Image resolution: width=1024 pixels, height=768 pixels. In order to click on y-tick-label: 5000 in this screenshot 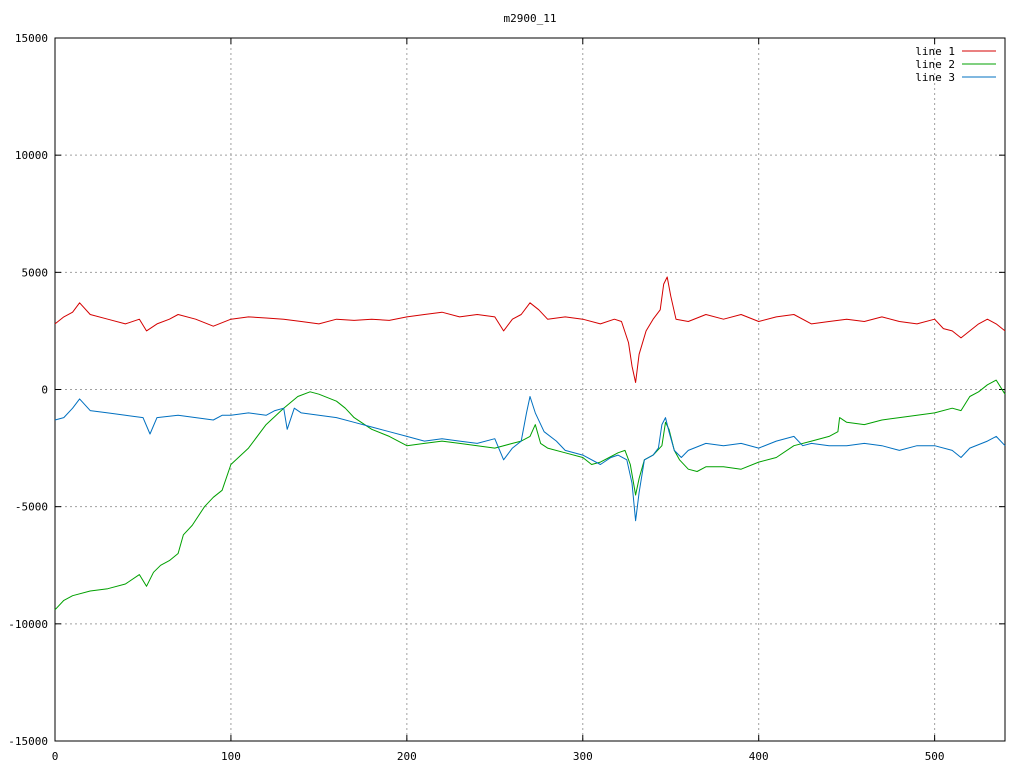, I will do `click(35, 272)`.